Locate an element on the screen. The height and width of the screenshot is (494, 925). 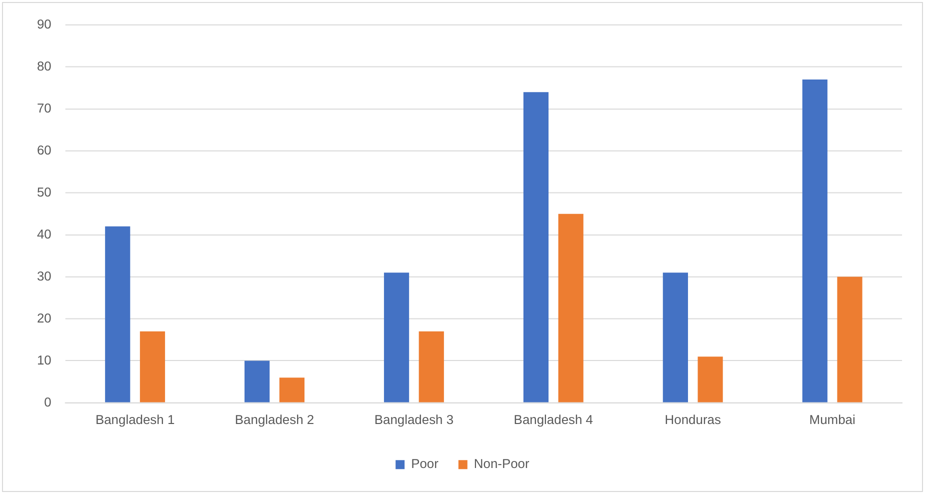
y-tick-label: 90 is located at coordinates (44, 24).